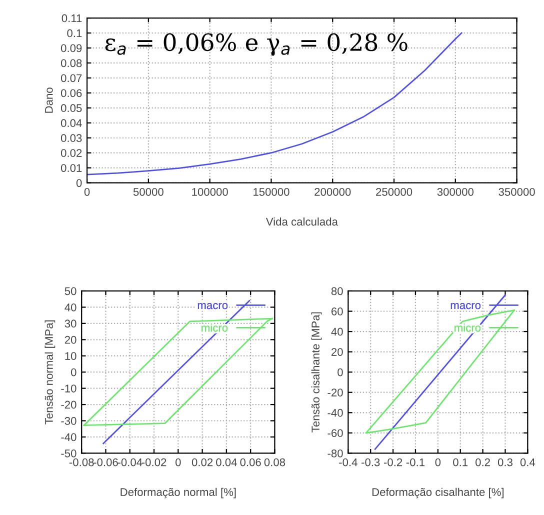 The width and height of the screenshot is (544, 515). I want to click on x-tick-label: -0.02, so click(154, 462).